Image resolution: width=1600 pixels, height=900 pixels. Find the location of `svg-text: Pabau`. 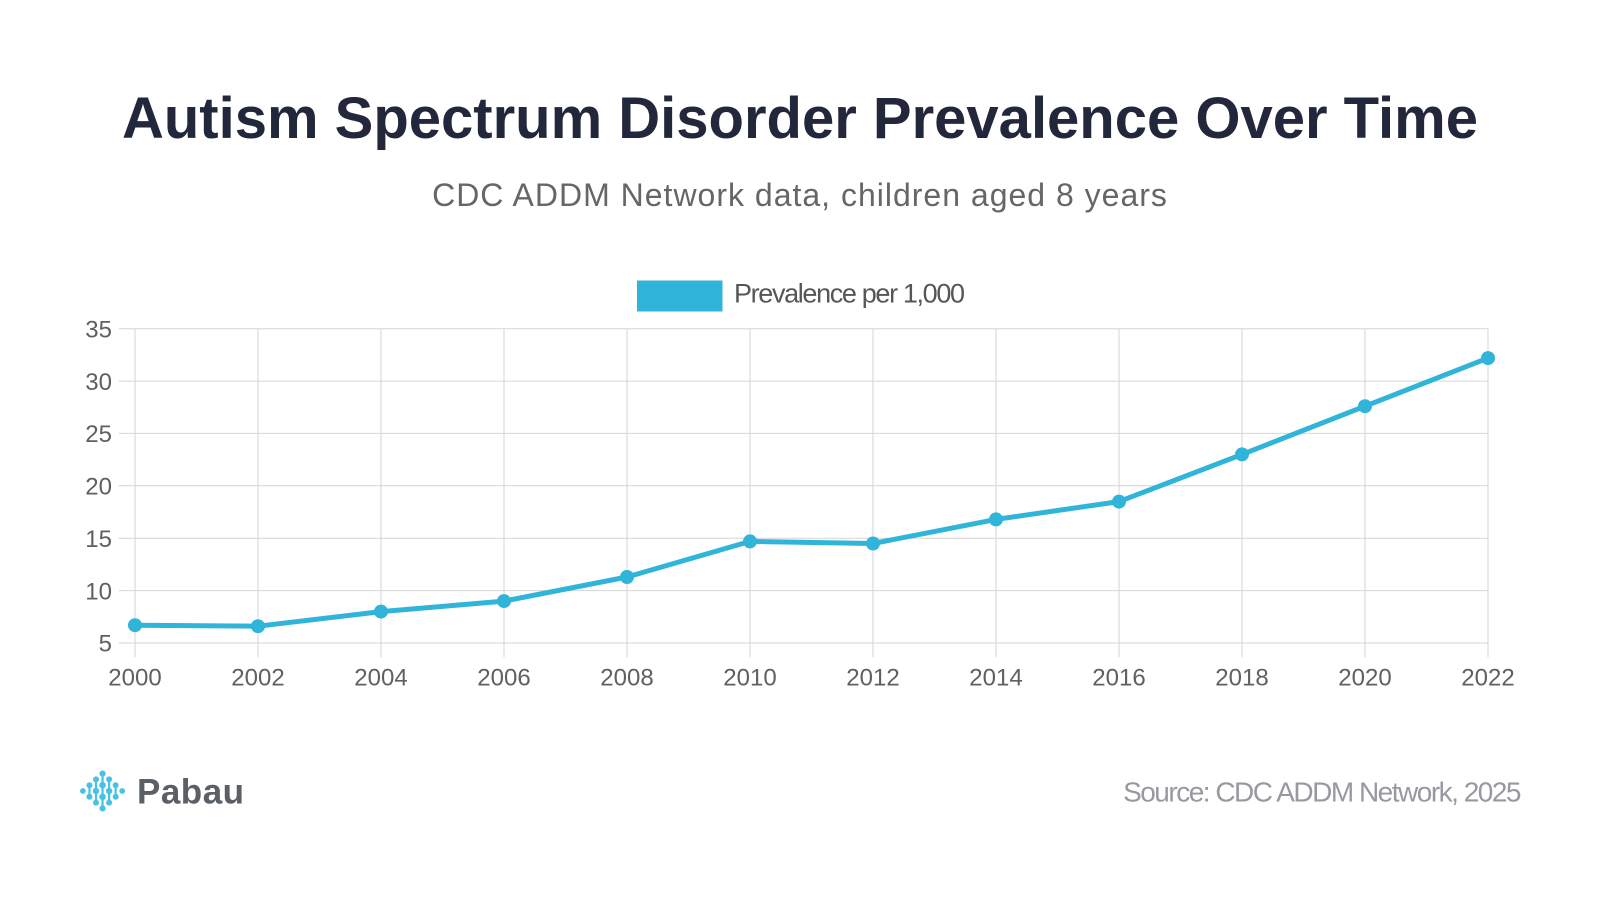

svg-text: Pabau is located at coordinates (191, 792).